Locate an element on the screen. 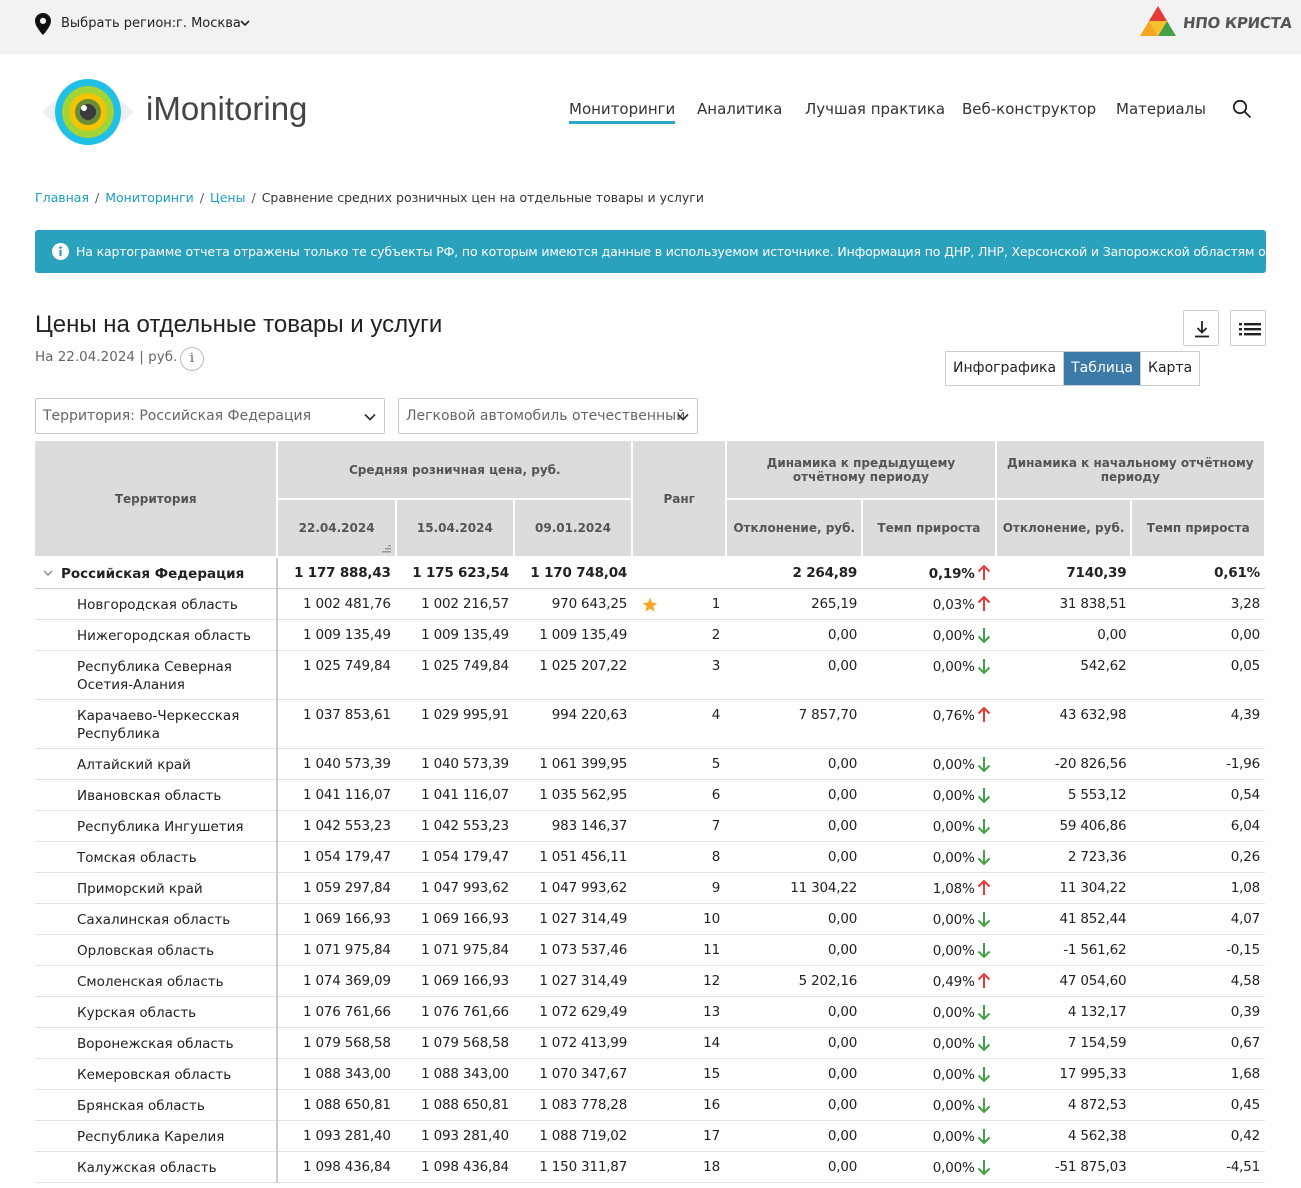 This screenshot has height=1188, width=1301. price-date-3-value: 994 220,63 is located at coordinates (589, 714).